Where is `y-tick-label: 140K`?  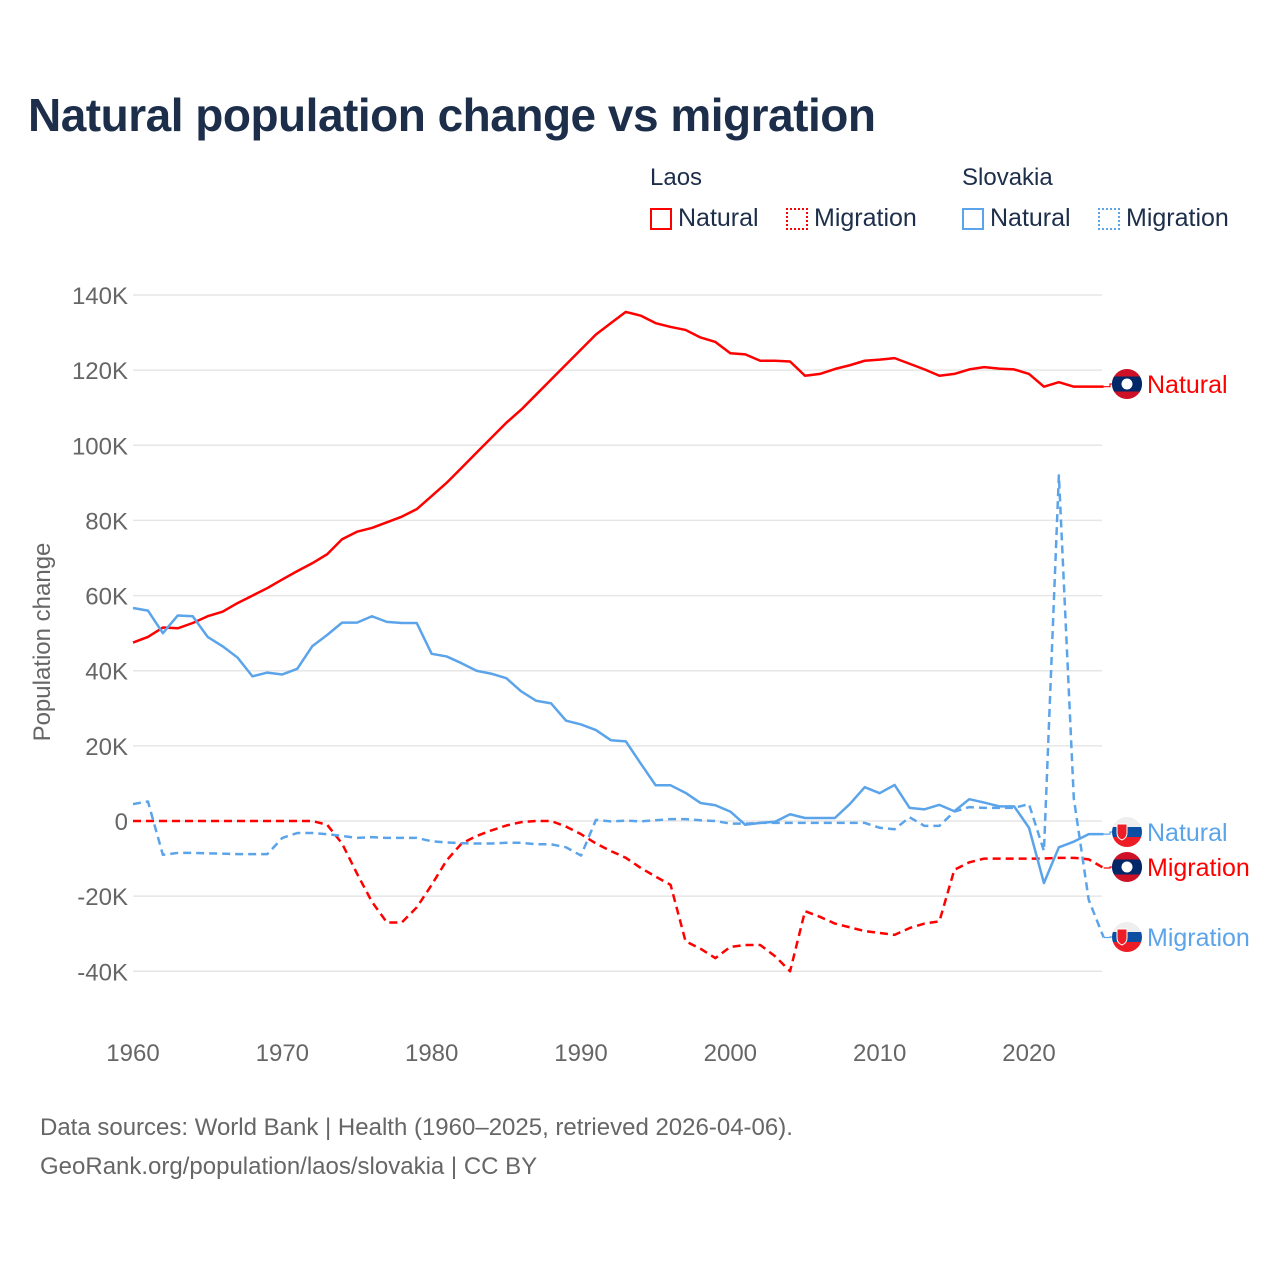
y-tick-label: 140K is located at coordinates (100, 296).